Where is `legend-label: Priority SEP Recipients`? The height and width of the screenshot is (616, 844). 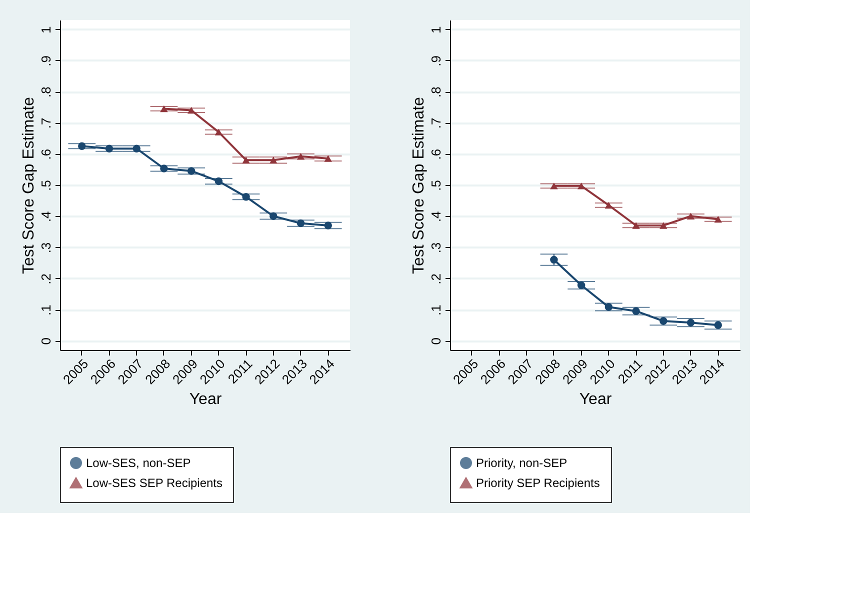 legend-label: Priority SEP Recipients is located at coordinates (538, 483).